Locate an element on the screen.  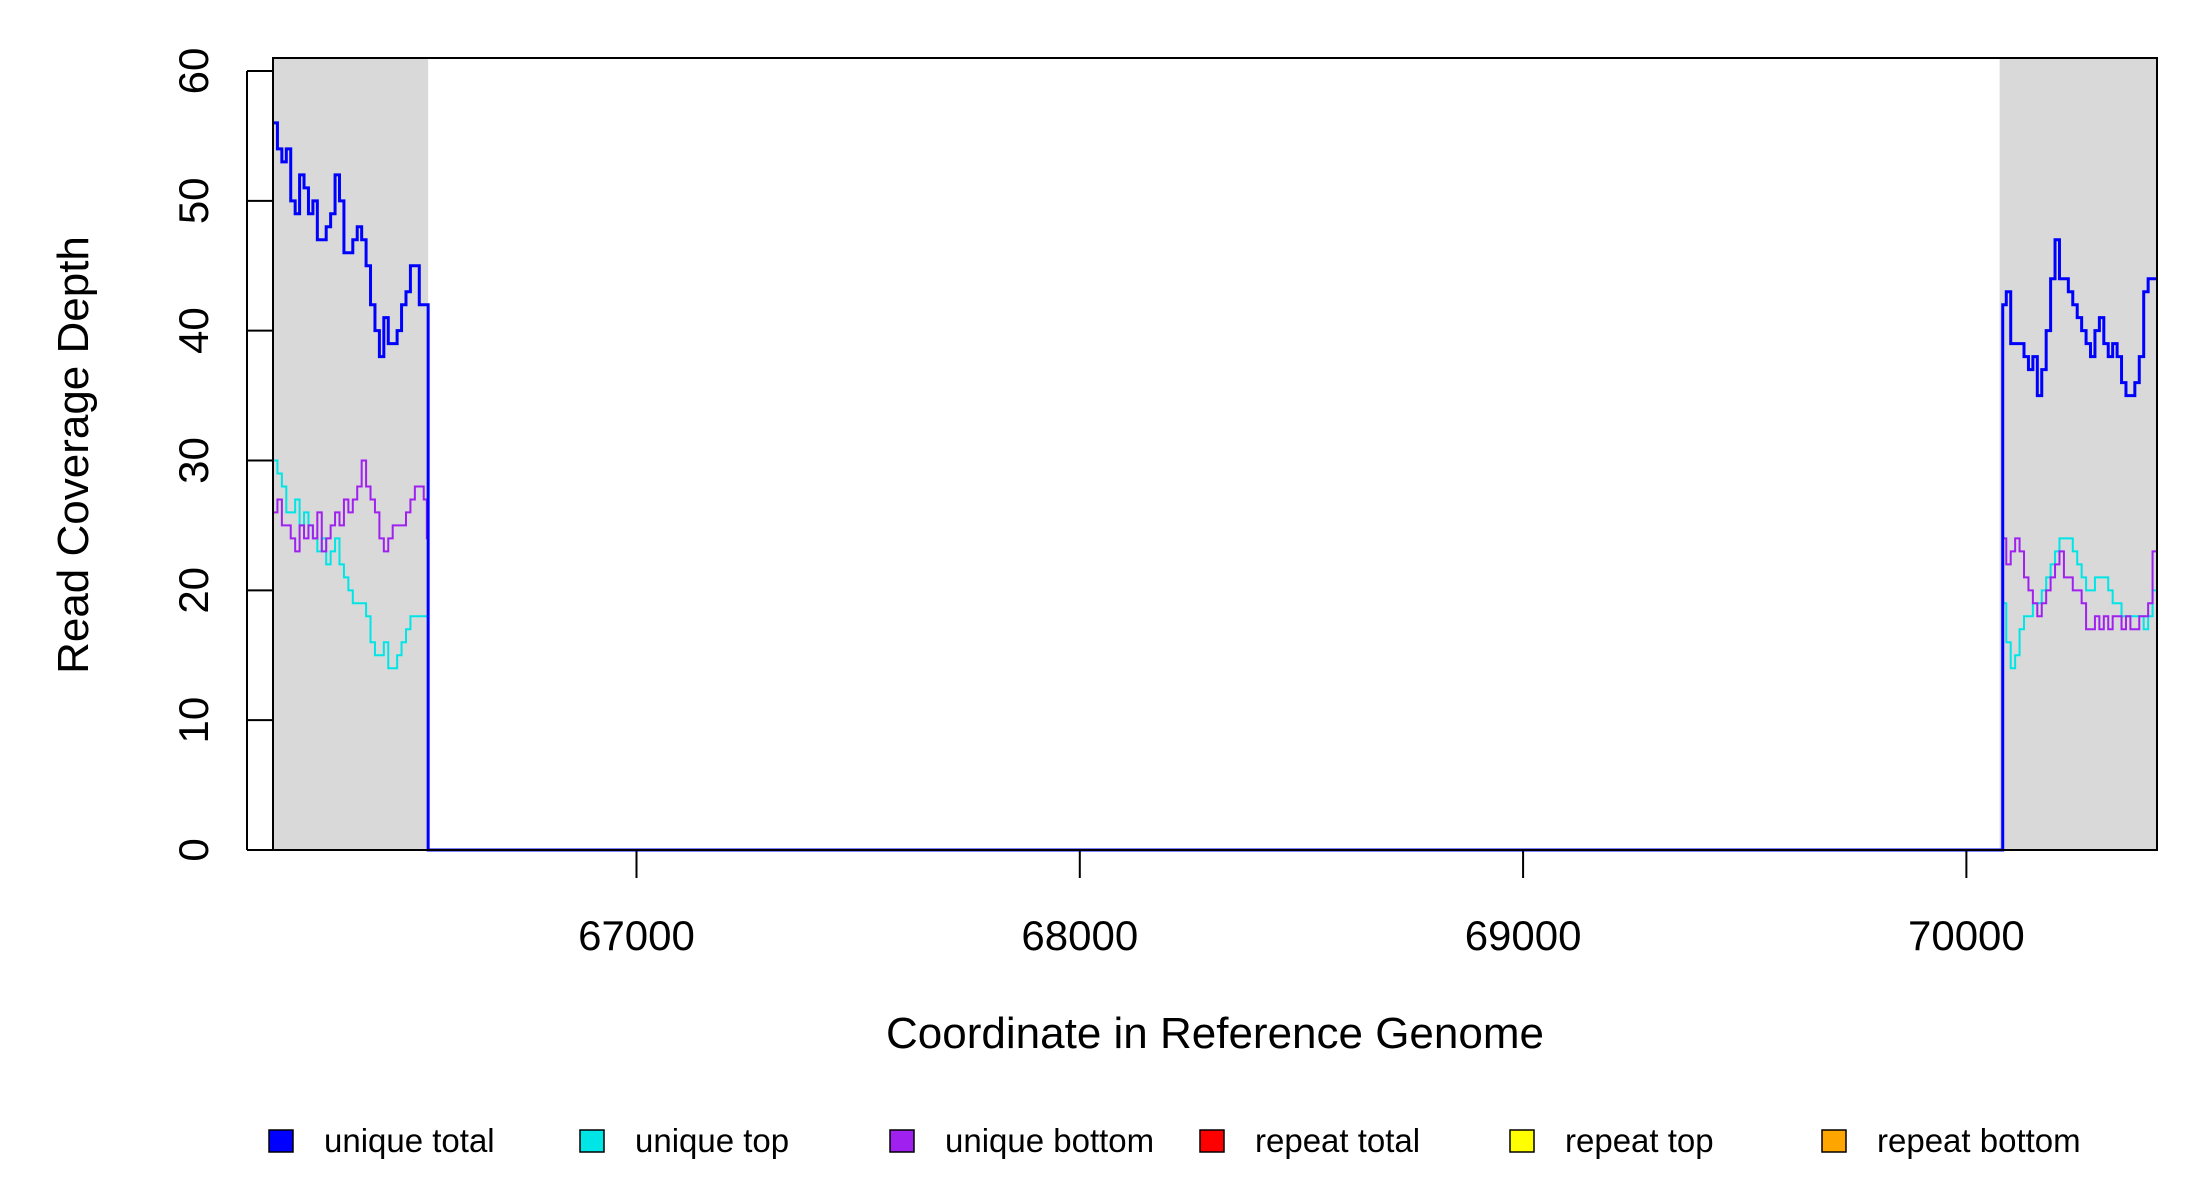
y-tick-label: 60 is located at coordinates (193, 71).